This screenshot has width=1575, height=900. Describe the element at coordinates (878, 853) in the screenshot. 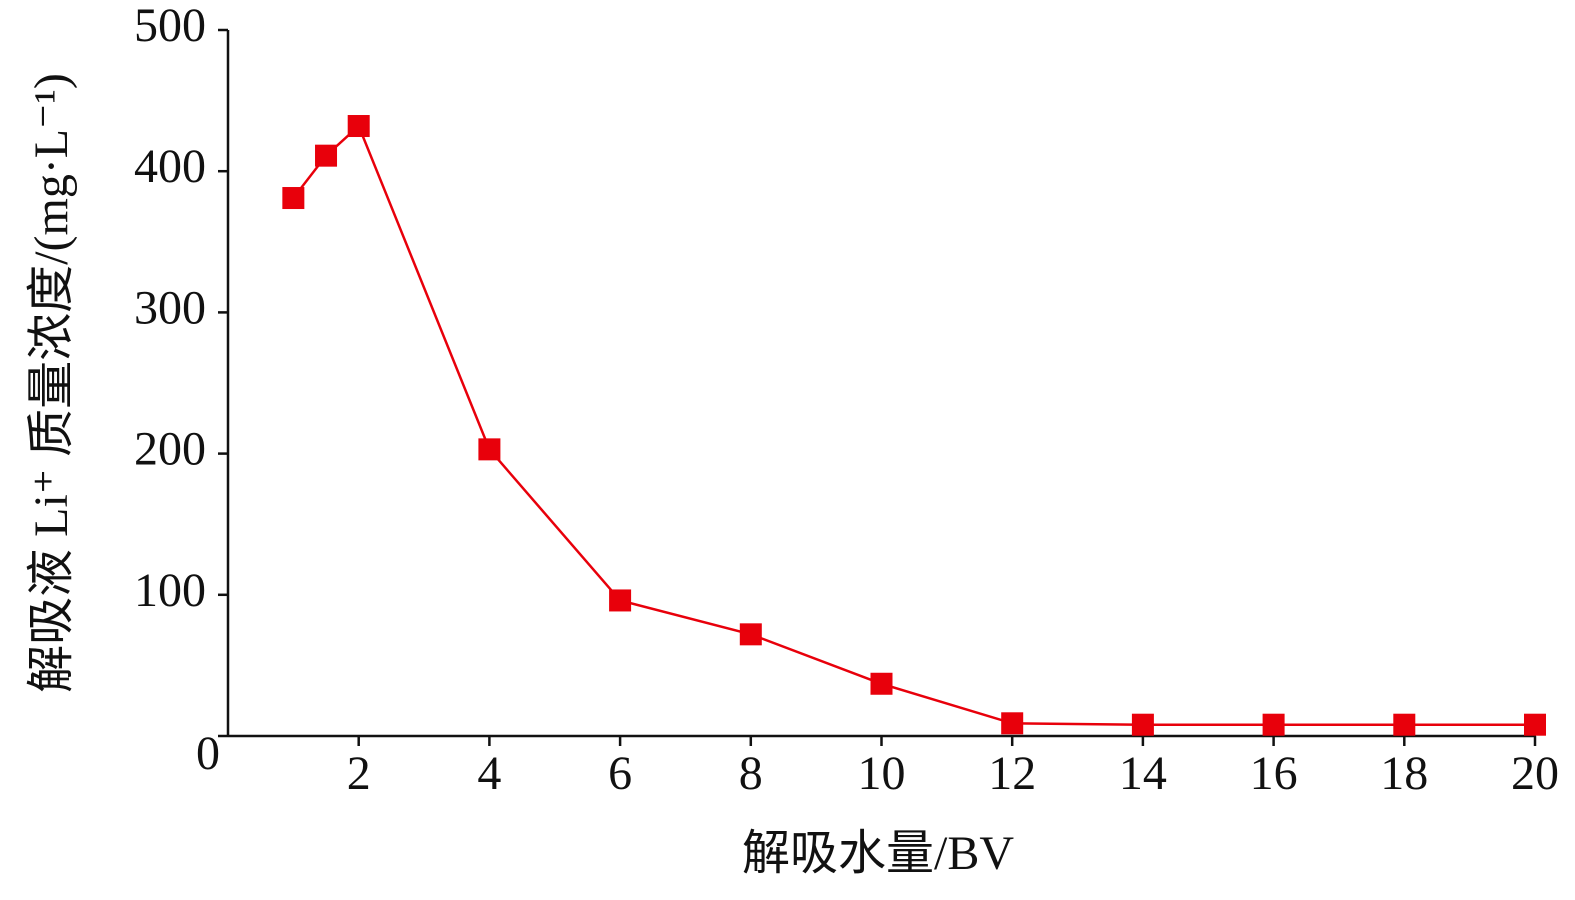

I see `x-axis-title: 解吸水量/BV` at that location.